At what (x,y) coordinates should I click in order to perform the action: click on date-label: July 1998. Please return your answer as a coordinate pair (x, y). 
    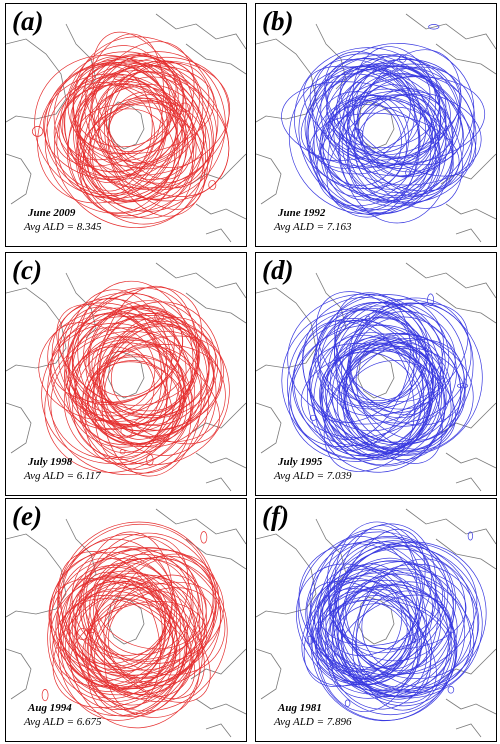
    Looking at the image, I should click on (50, 462).